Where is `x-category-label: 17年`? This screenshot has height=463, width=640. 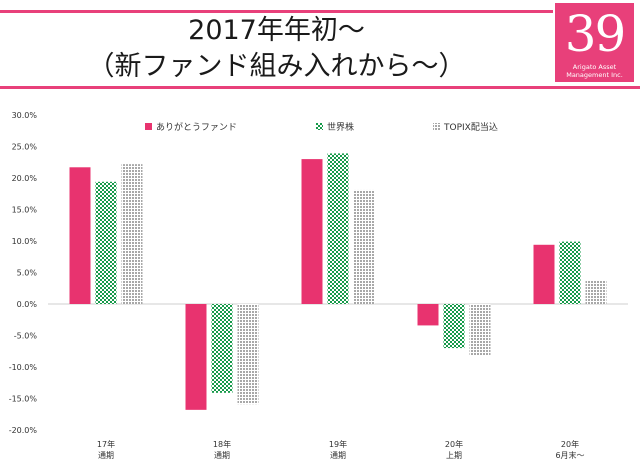 x-category-label: 17年 is located at coordinates (106, 444).